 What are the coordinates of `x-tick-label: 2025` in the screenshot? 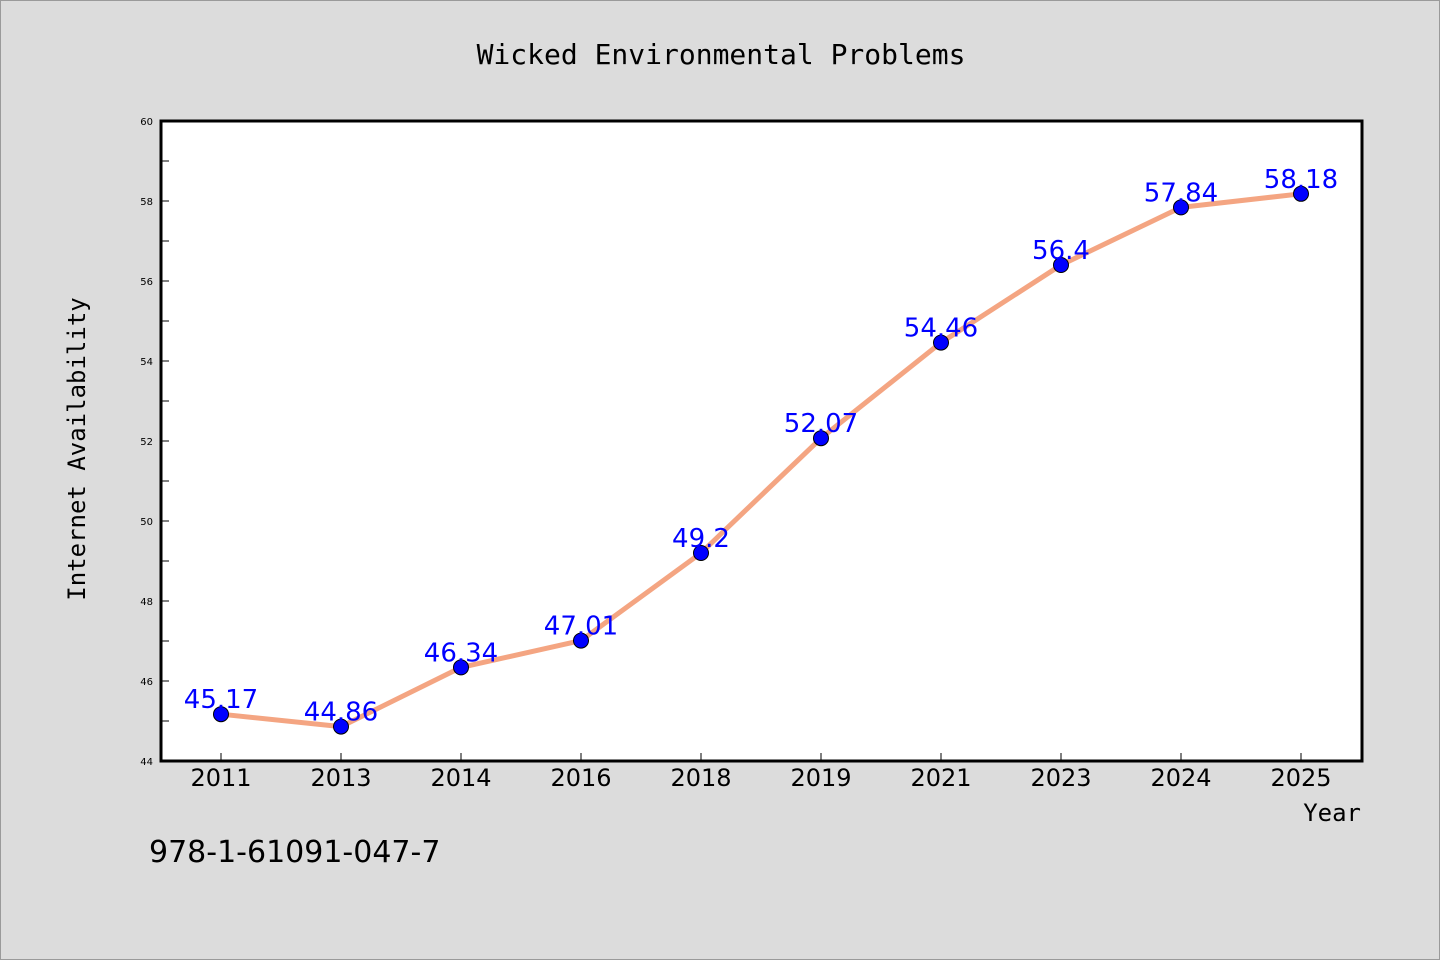 It's located at (1300, 778).